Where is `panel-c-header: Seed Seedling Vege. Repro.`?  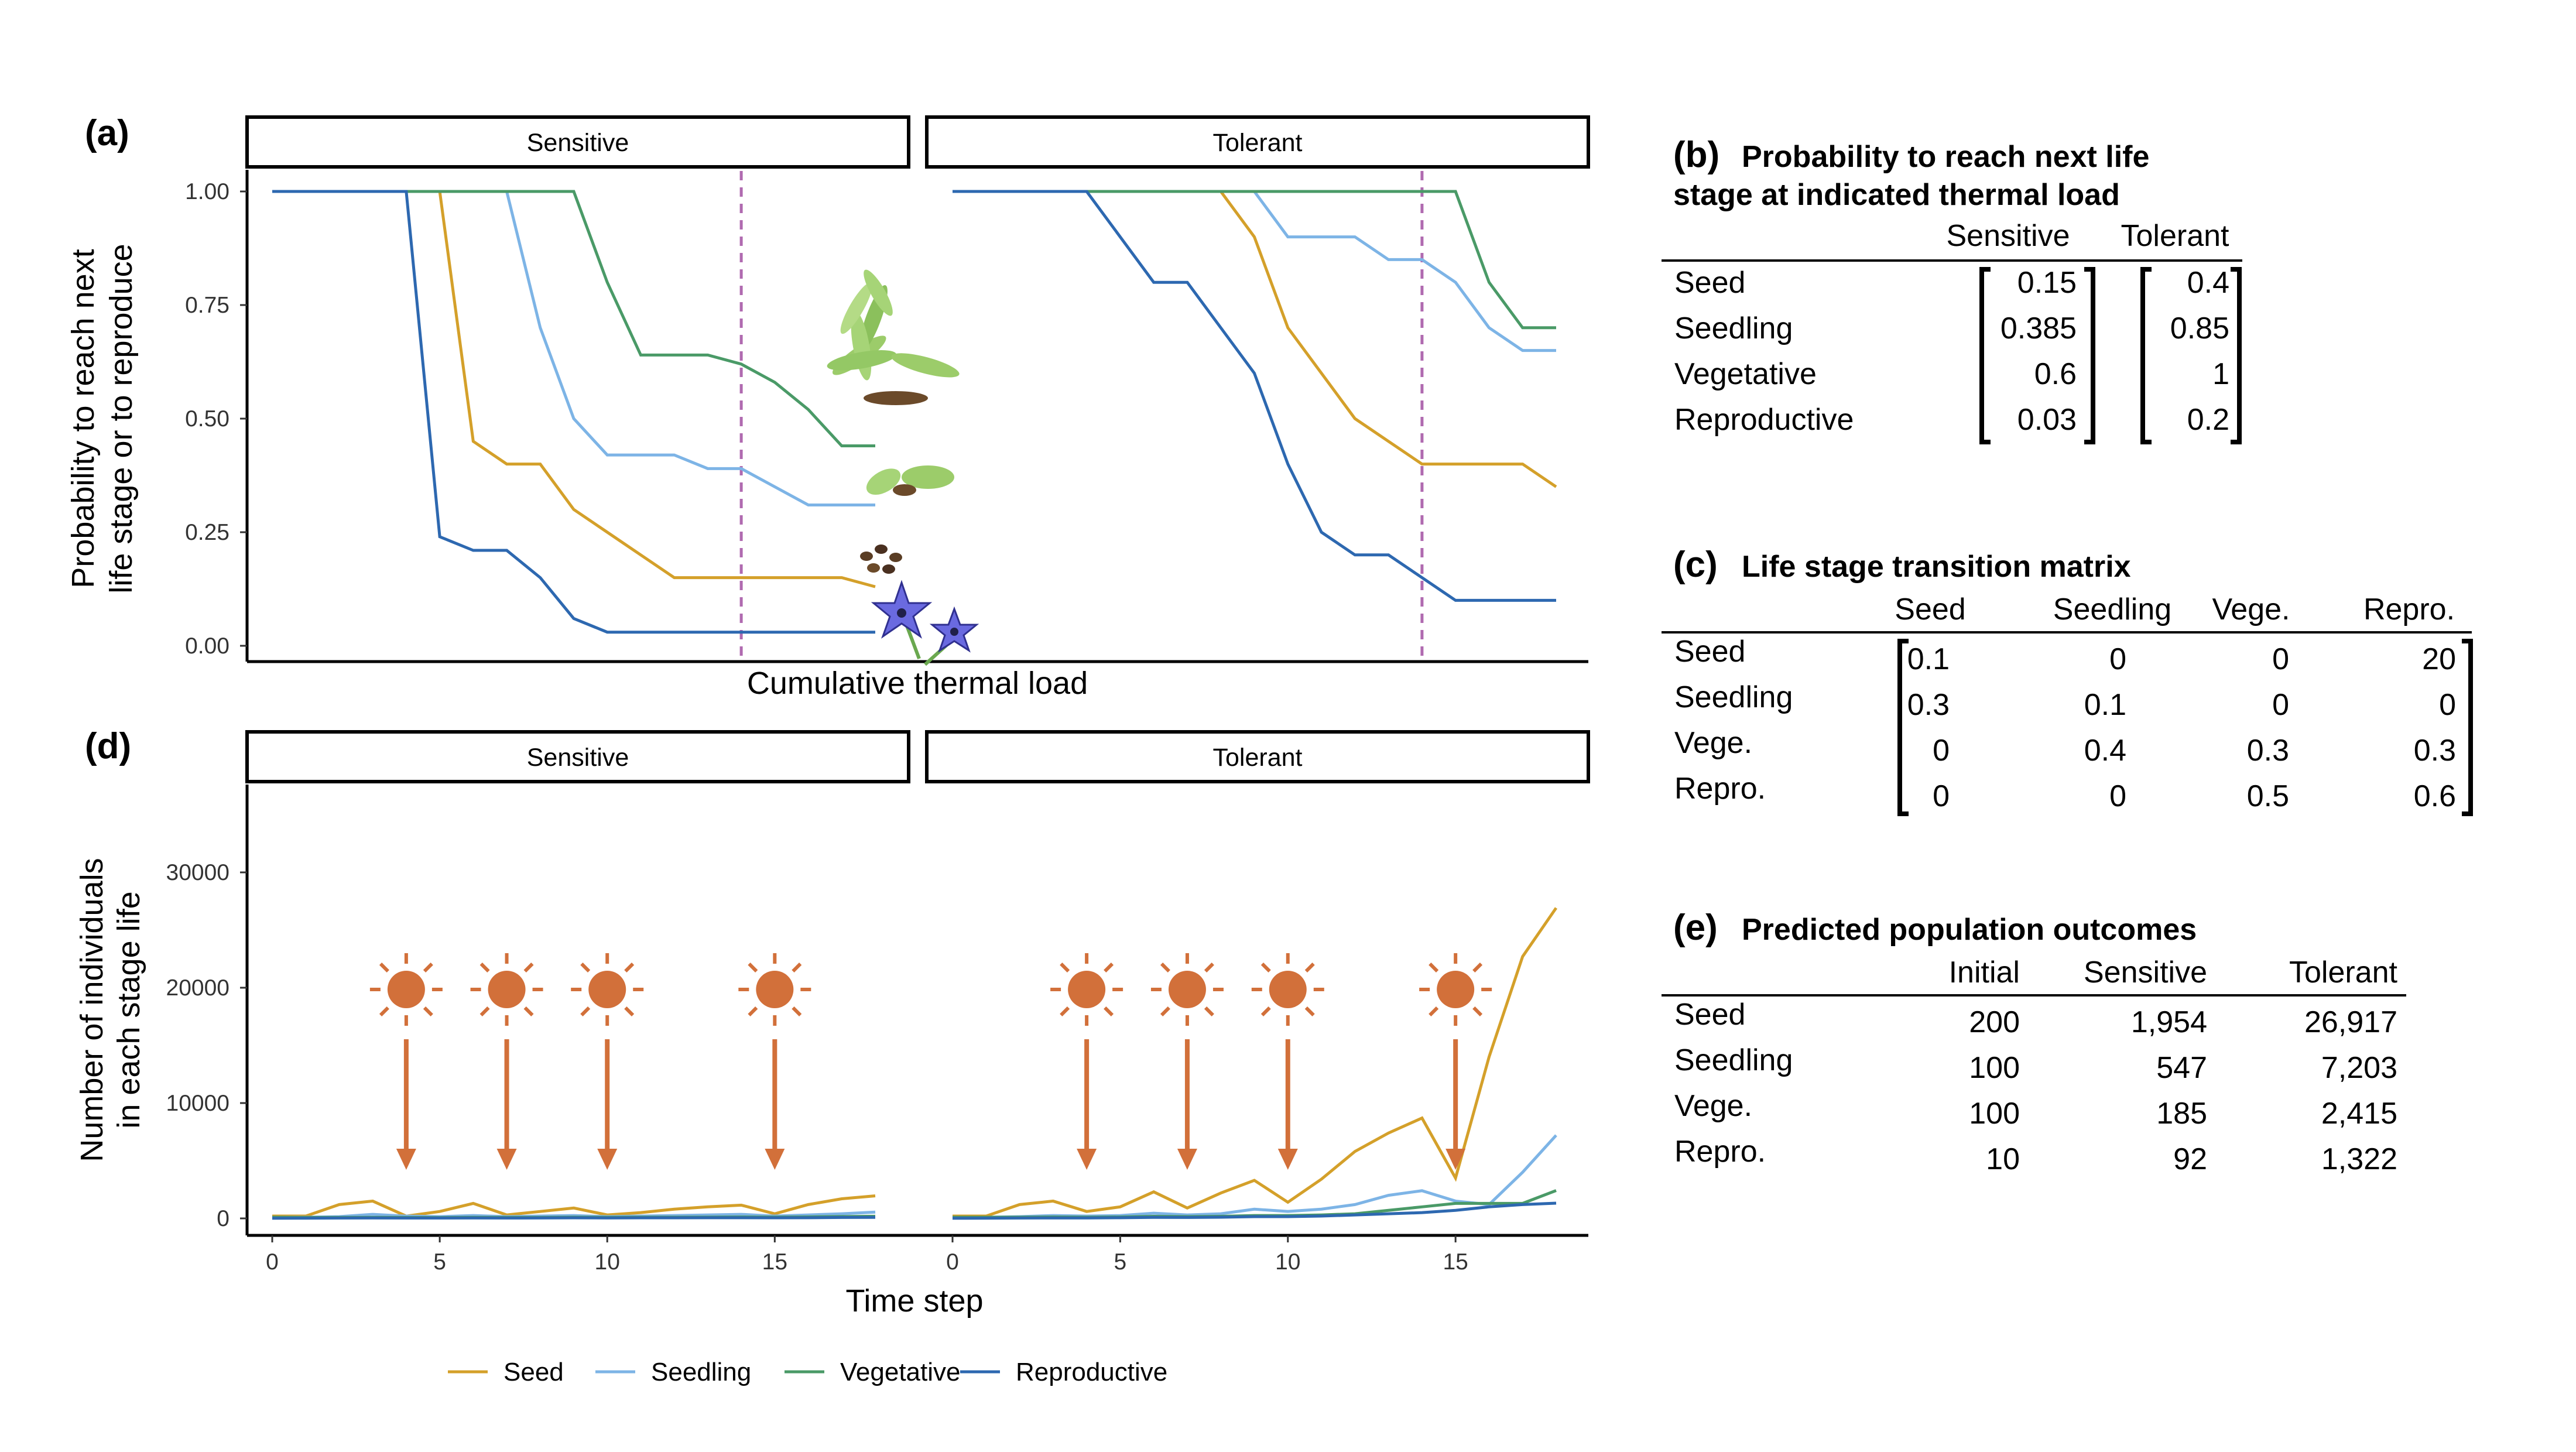
panel-c-header: Seed Seedling Vege. Repro. is located at coordinates (2175, 609).